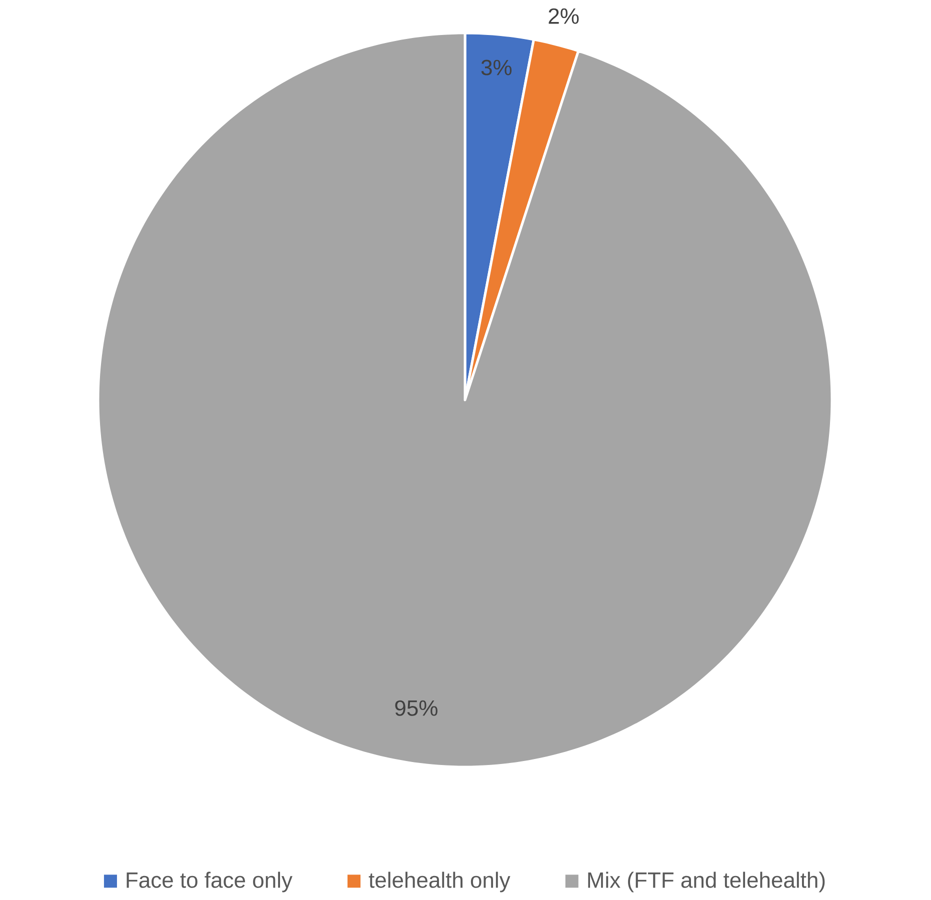 The width and height of the screenshot is (931, 900). I want to click on data-label: 3%, so click(496, 68).